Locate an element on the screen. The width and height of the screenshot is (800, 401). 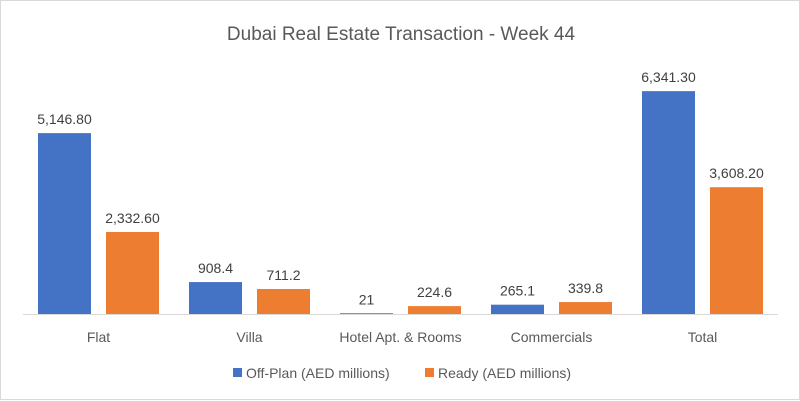
data-label: 265.1 is located at coordinates (517, 291).